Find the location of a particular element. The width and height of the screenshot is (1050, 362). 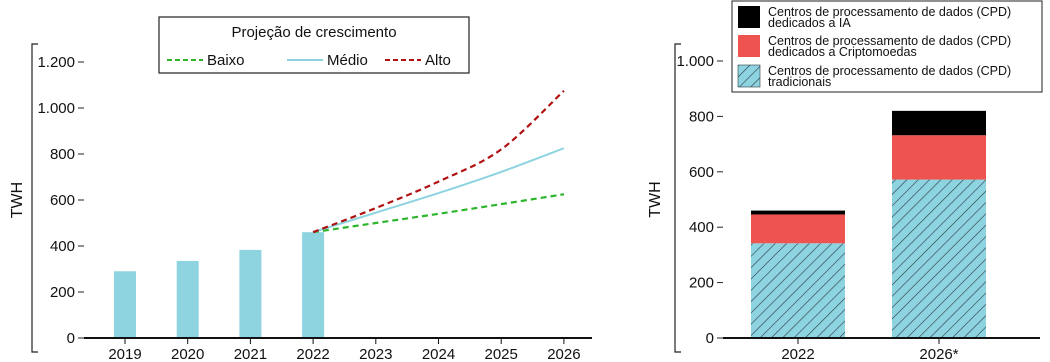

legend-title: Projeção de crescimento is located at coordinates (313, 32).